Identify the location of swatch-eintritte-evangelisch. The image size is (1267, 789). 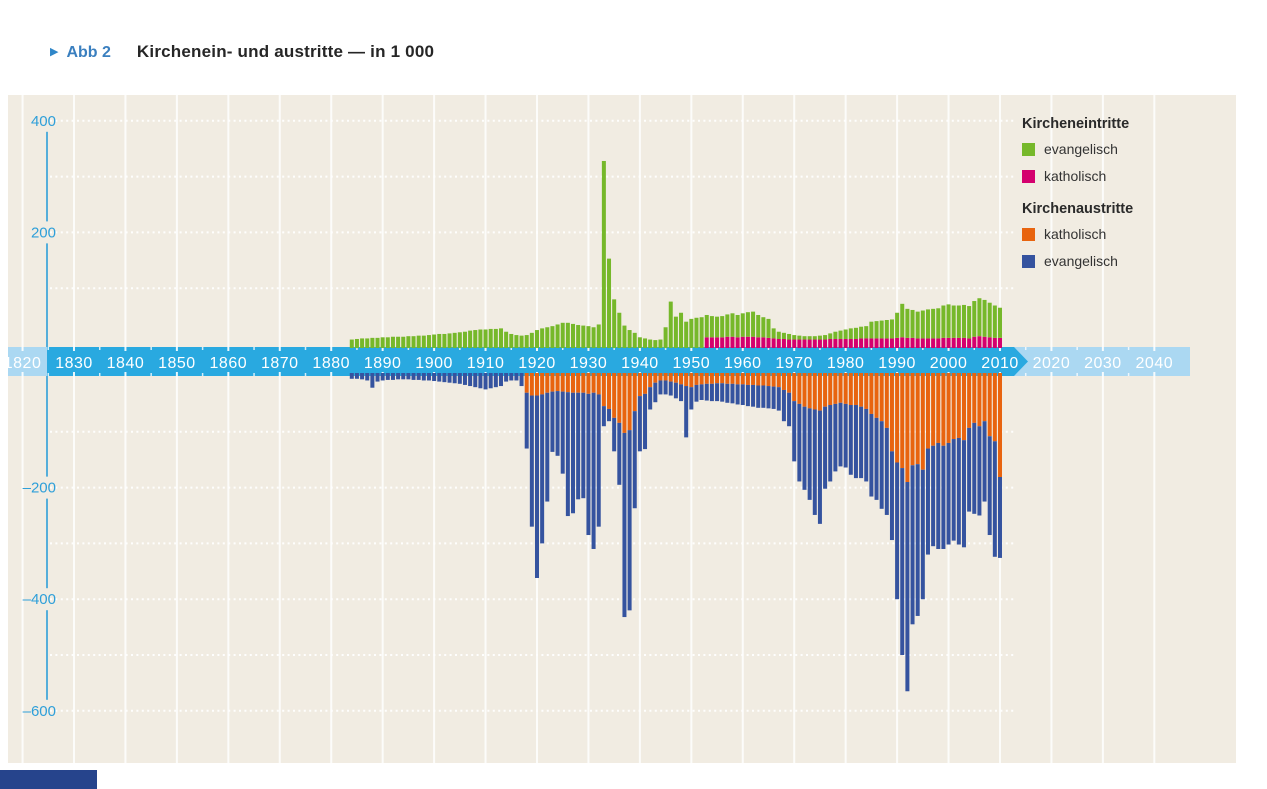
(1028, 149).